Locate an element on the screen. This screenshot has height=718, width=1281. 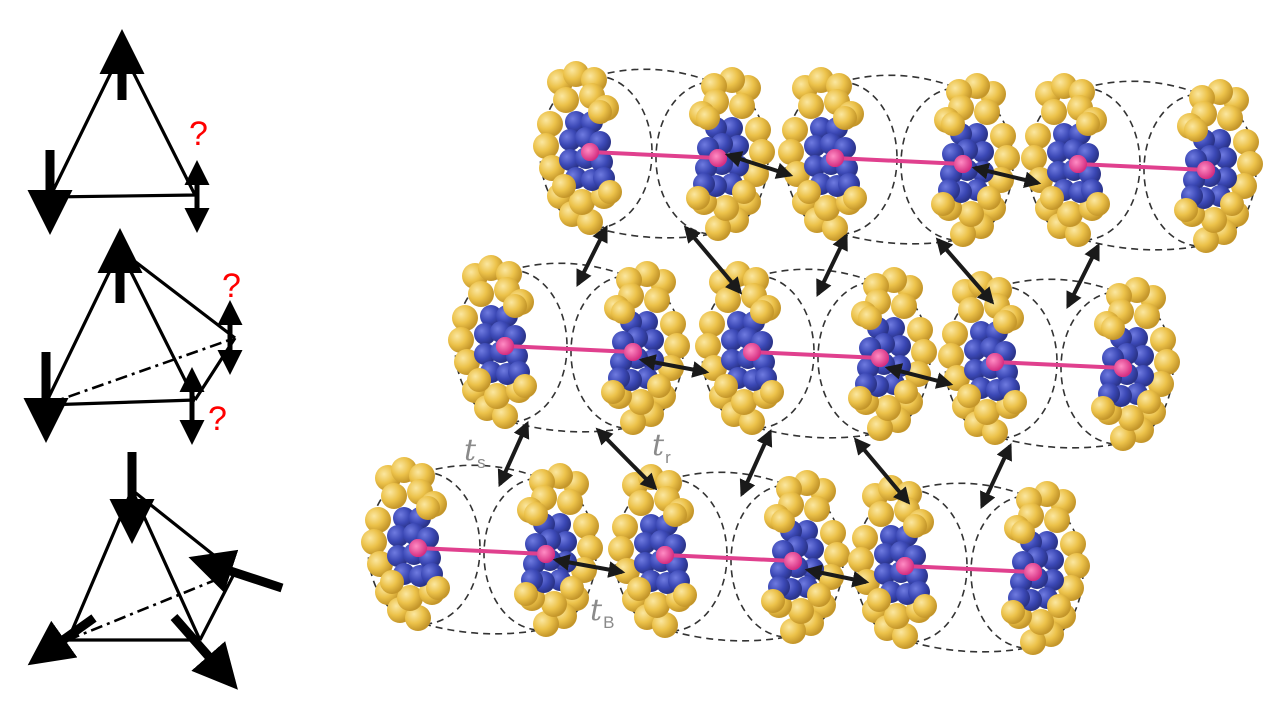
tetrahedron-panel-noncollinear is located at coordinates (155, 571).